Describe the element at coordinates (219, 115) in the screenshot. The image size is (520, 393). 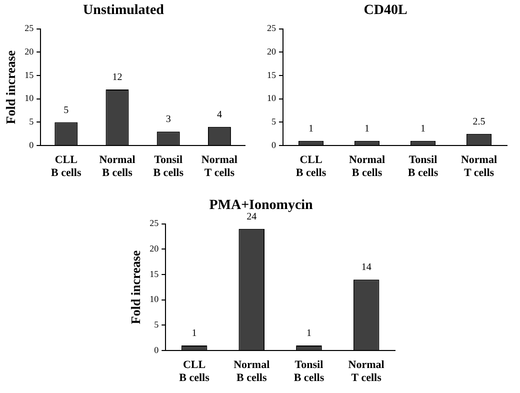
I see `data-label: 4` at that location.